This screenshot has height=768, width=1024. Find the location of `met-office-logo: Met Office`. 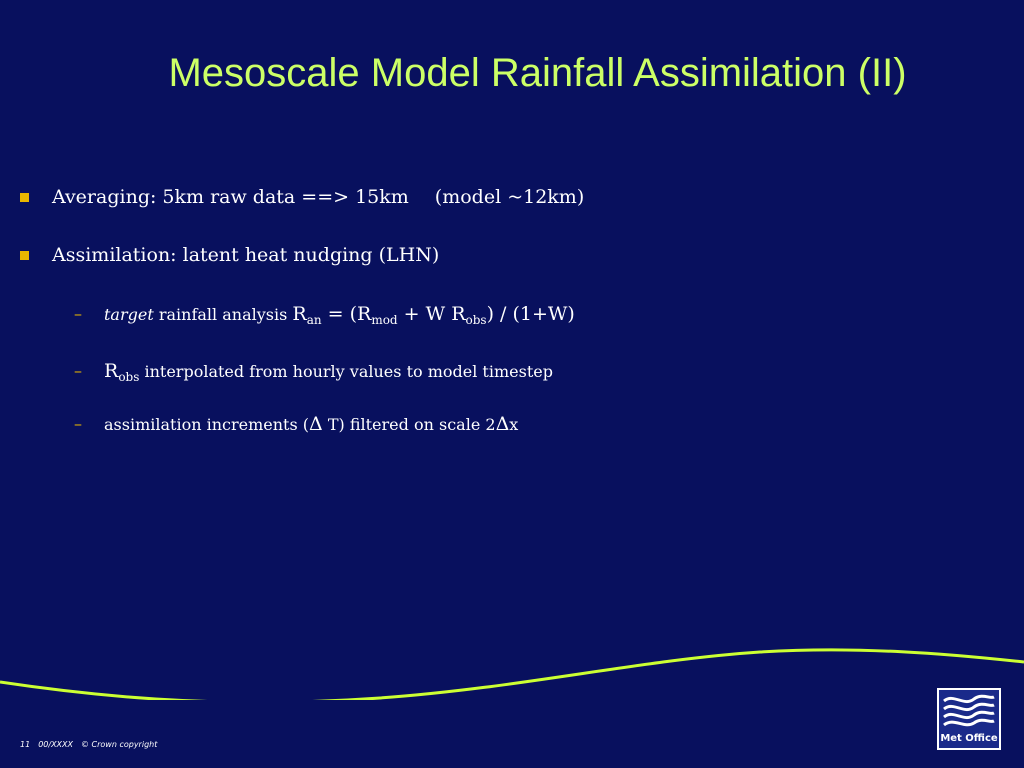

met-office-logo: Met Office is located at coordinates (969, 719).